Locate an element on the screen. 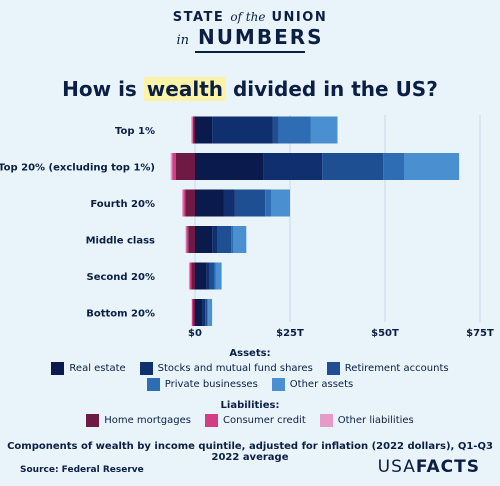  liabilities-legend-heading: Liabilities: is located at coordinates (250, 405).